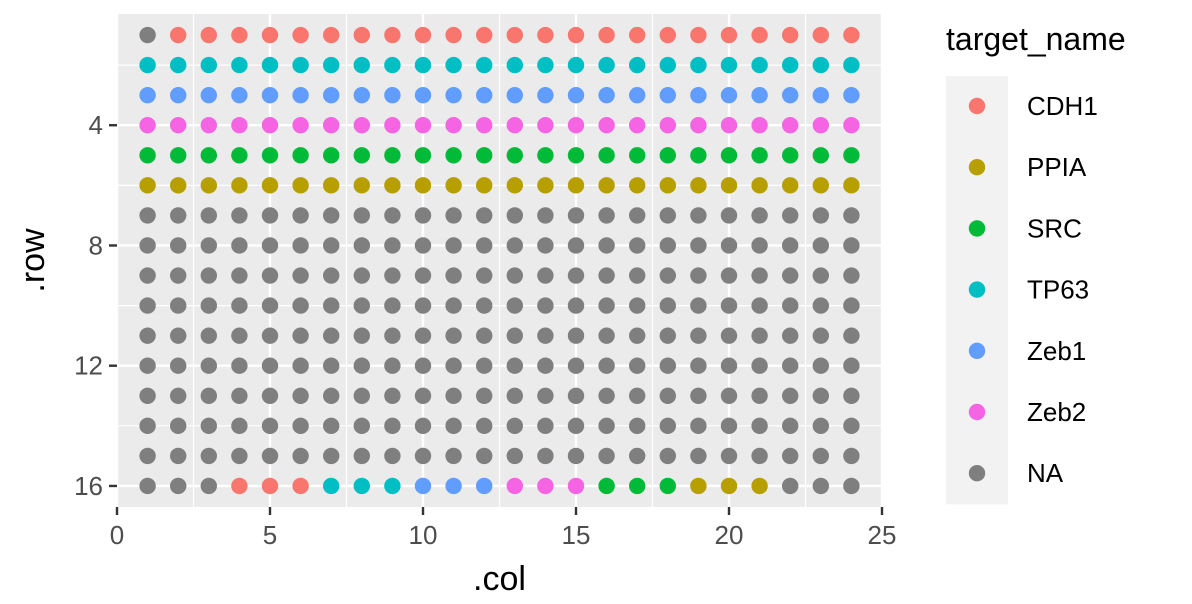  What do you see at coordinates (977, 350) in the screenshot?
I see `legend-key` at bounding box center [977, 350].